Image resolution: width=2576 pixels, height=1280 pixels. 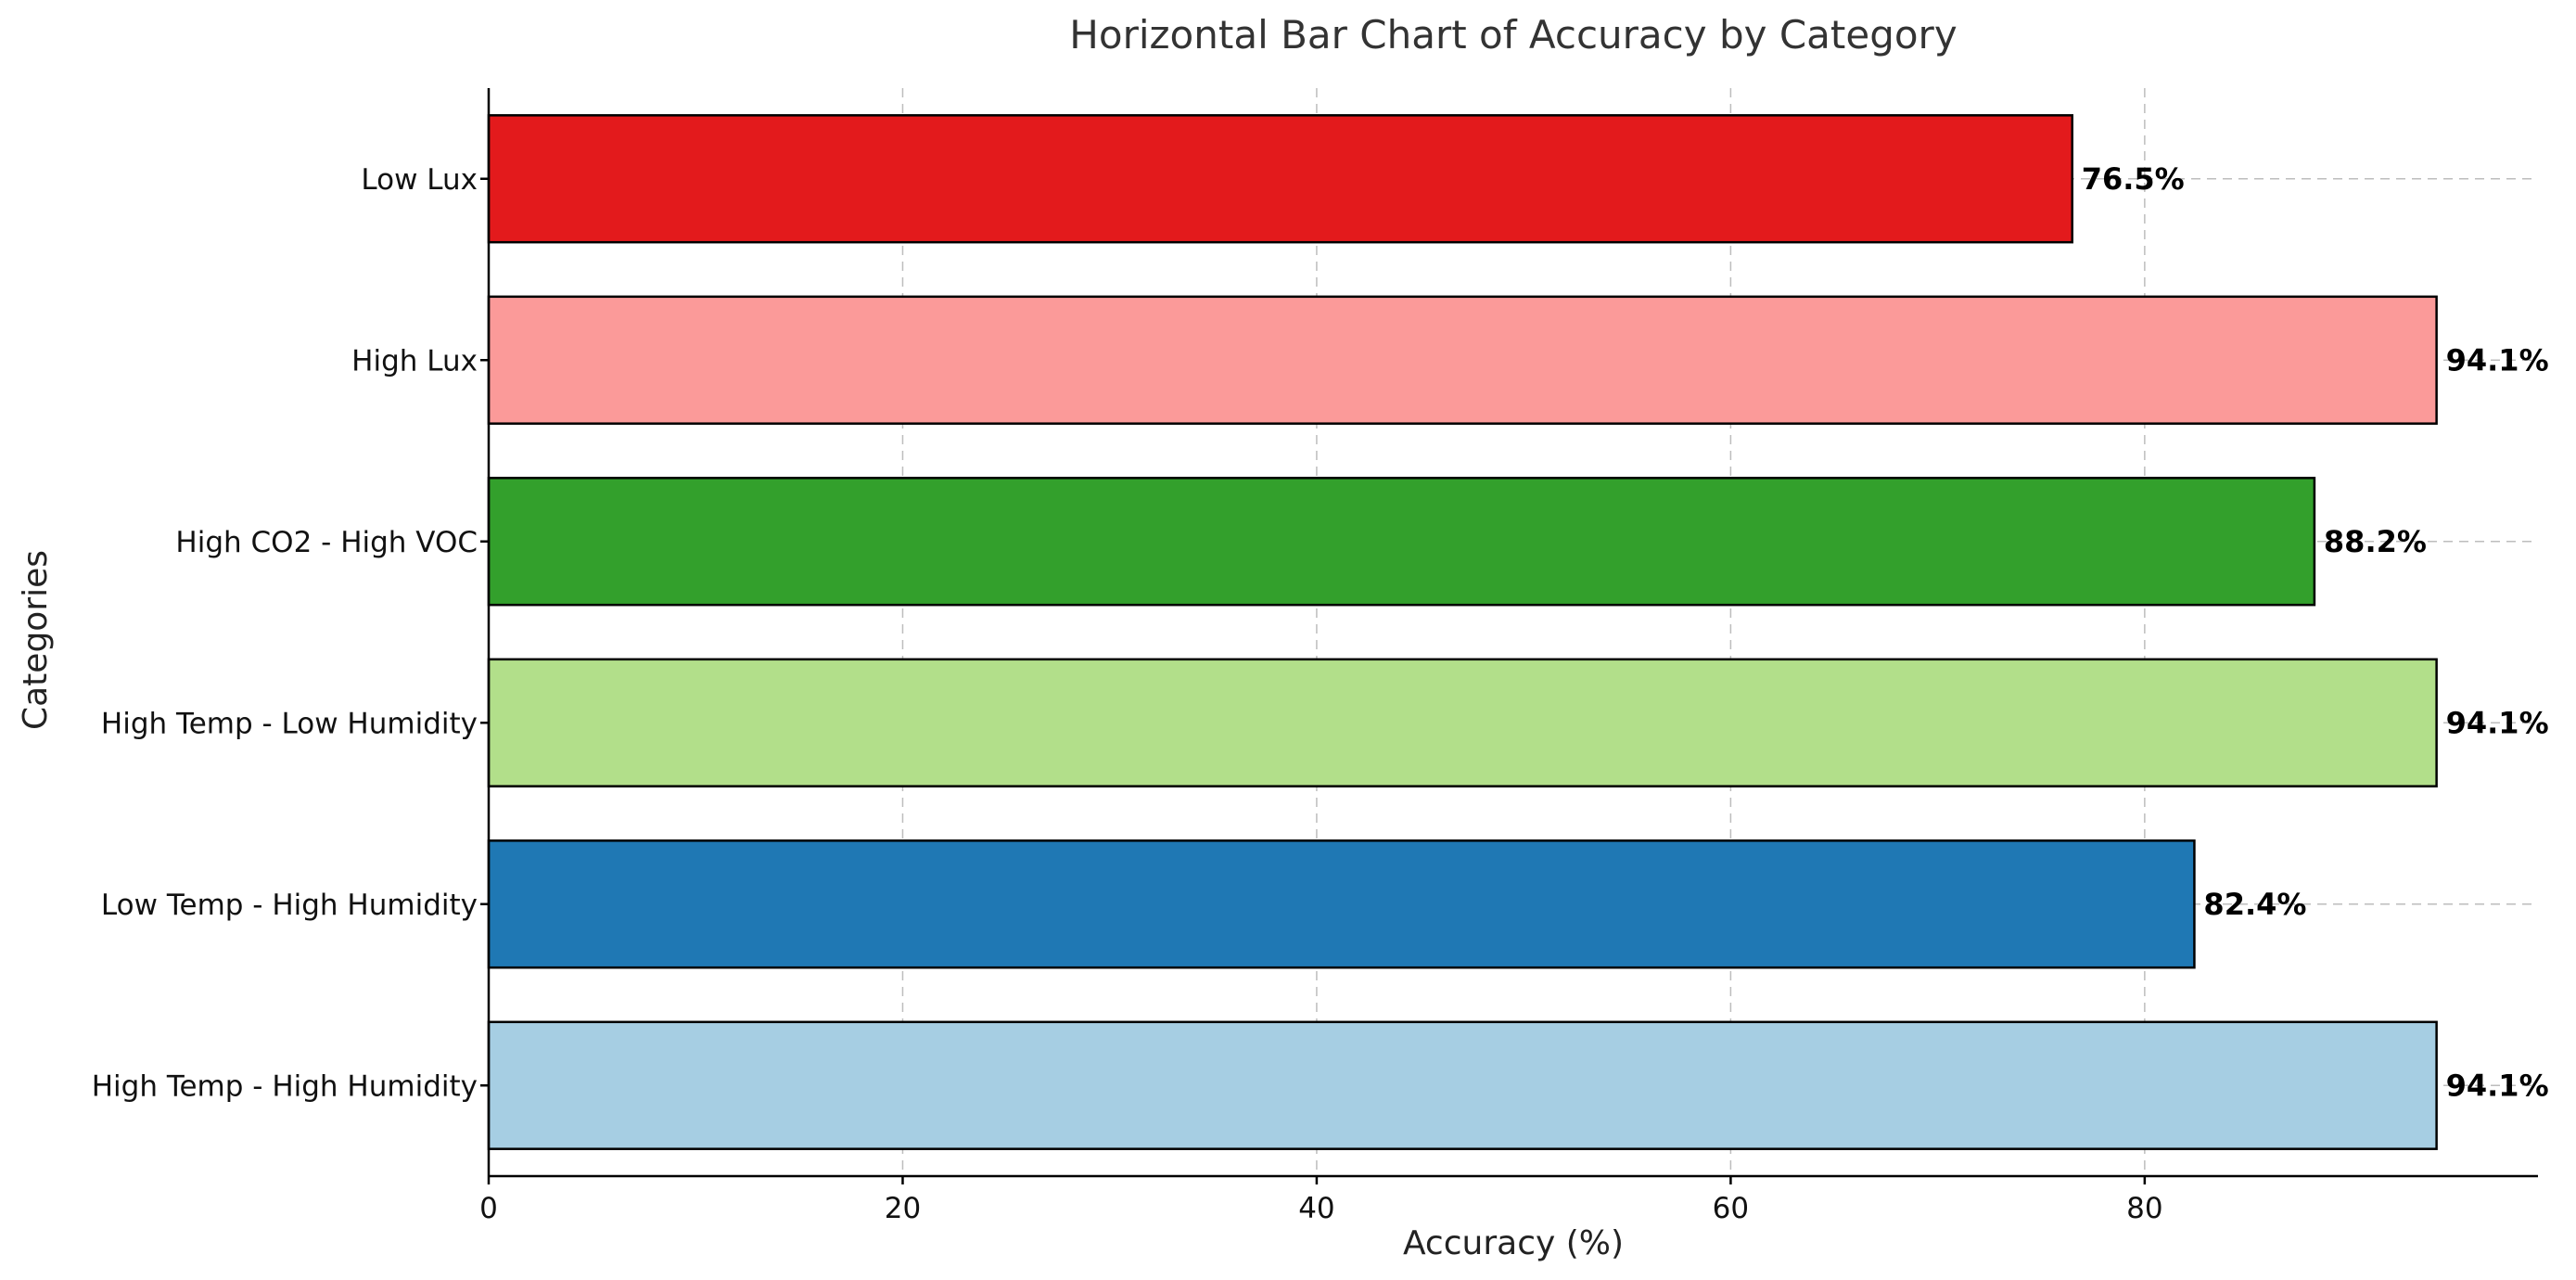 What do you see at coordinates (289, 723) in the screenshot?
I see `y-tick-label: High Temp - Low Humidity` at bounding box center [289, 723].